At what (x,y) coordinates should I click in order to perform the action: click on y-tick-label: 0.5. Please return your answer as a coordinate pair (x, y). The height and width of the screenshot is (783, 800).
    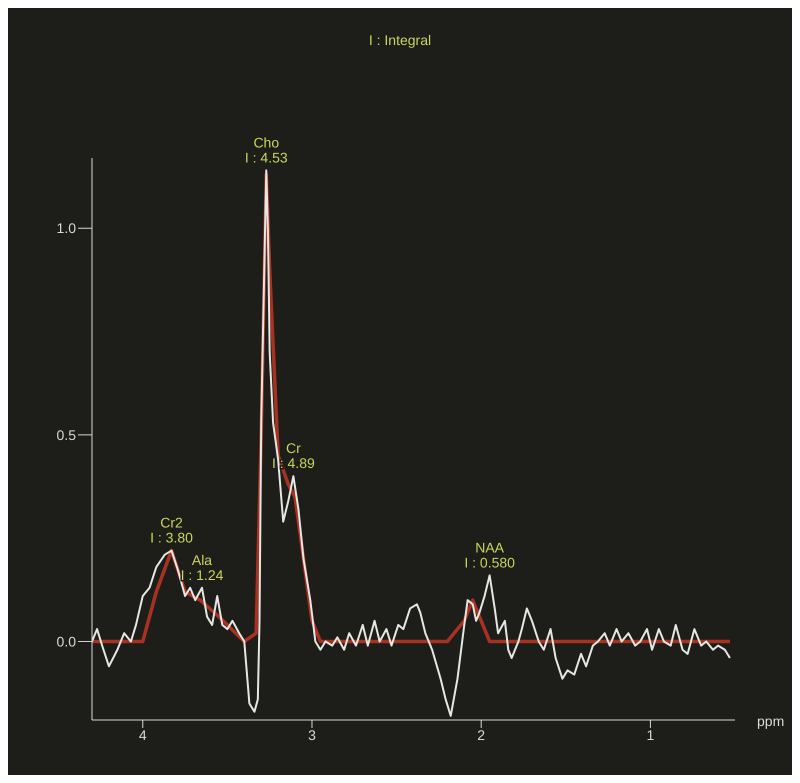
    Looking at the image, I should click on (66, 434).